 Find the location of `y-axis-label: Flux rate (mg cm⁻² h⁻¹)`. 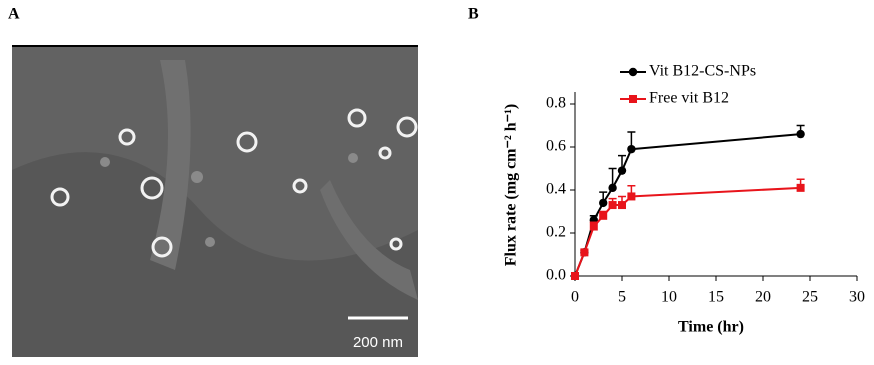

y-axis-label: Flux rate (mg cm⁻² h⁻¹) is located at coordinates (511, 185).